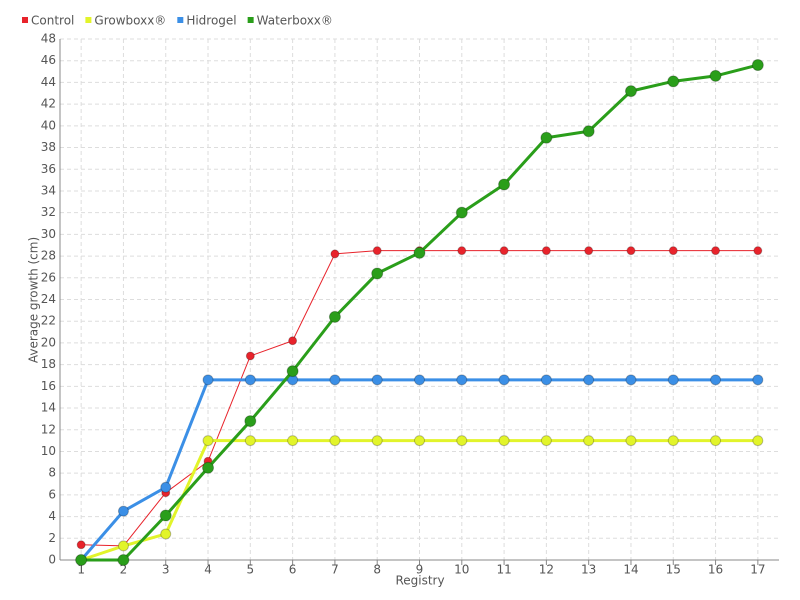 This screenshot has height=600, width=800. What do you see at coordinates (48, 321) in the screenshot?
I see `y-tick-label: 22` at bounding box center [48, 321].